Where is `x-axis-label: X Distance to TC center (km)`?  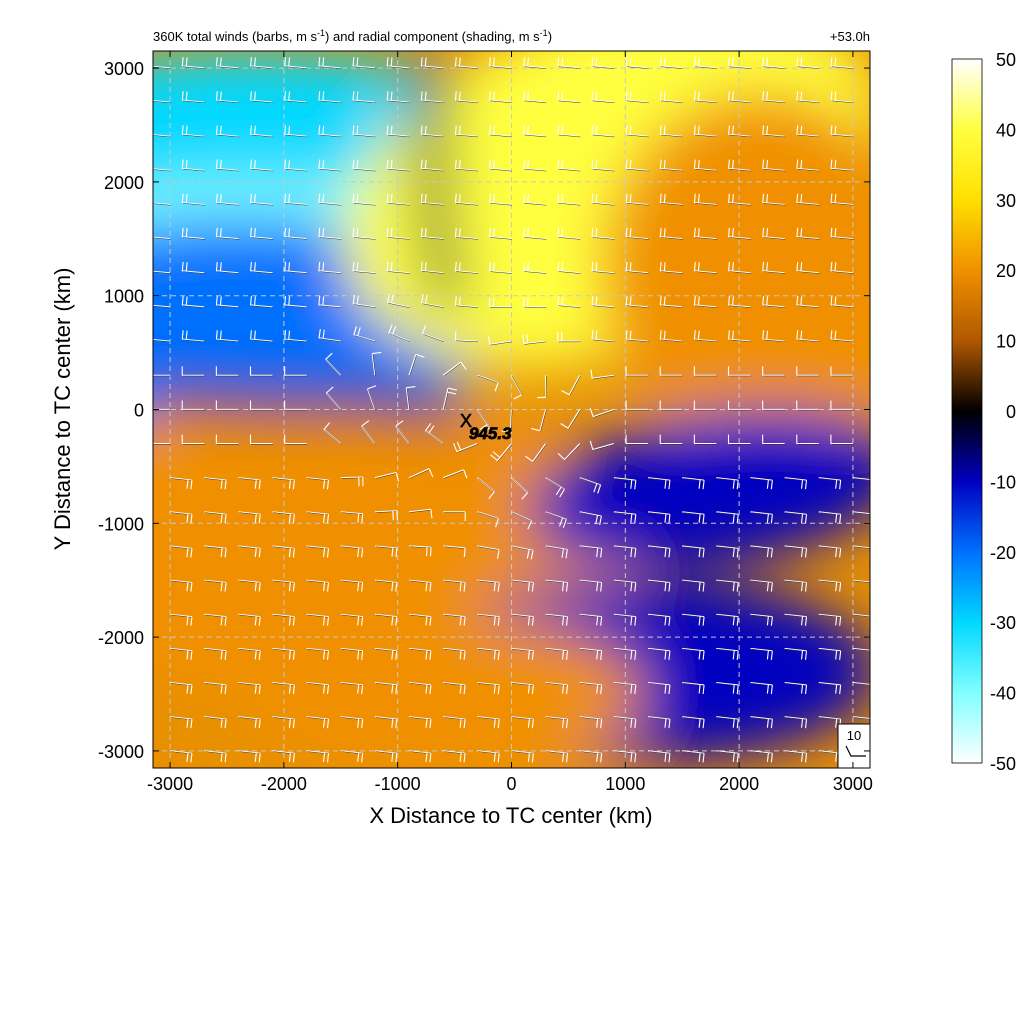
x-axis-label: X Distance to TC center (km) is located at coordinates (510, 815).